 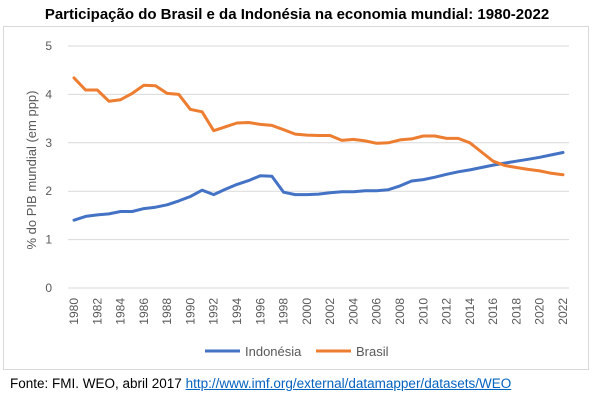 What do you see at coordinates (330, 311) in the screenshot?
I see `x-tick-label: 2002` at bounding box center [330, 311].